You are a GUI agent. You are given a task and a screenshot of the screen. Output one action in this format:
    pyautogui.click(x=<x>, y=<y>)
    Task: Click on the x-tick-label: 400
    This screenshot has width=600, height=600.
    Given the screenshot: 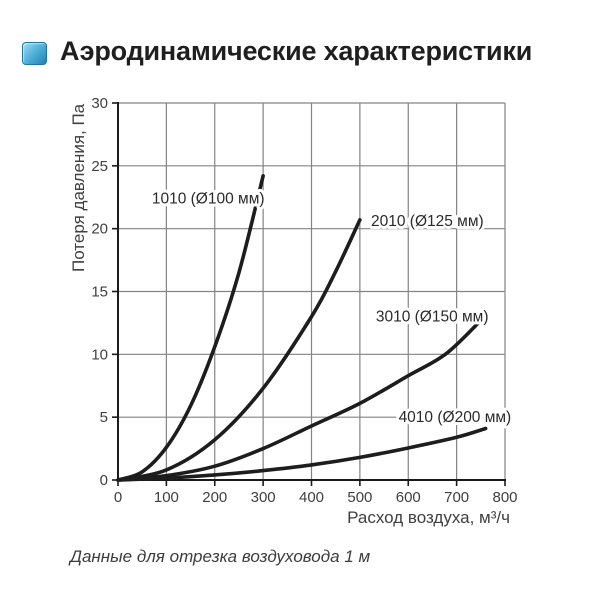 What is the action you would take?
    pyautogui.click(x=311, y=497)
    